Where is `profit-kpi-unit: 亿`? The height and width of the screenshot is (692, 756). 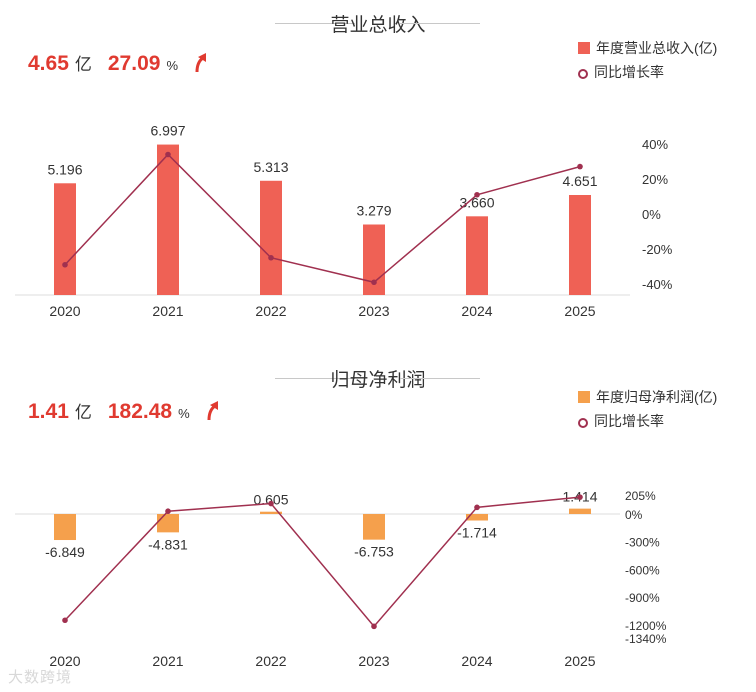
profit-kpi-unit: 亿 is located at coordinates (83, 412).